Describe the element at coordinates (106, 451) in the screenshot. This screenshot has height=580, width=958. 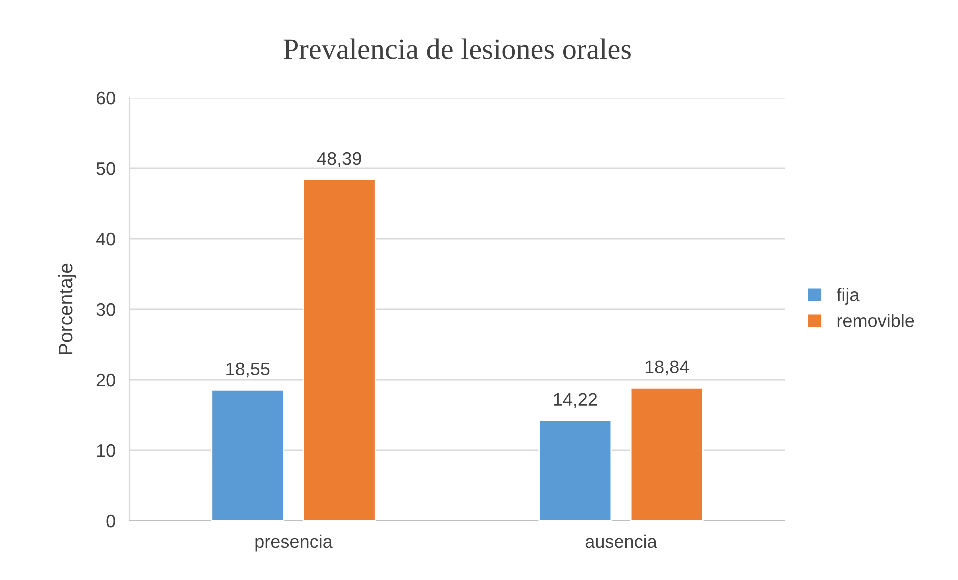
I see `y-tick-label: 10` at that location.